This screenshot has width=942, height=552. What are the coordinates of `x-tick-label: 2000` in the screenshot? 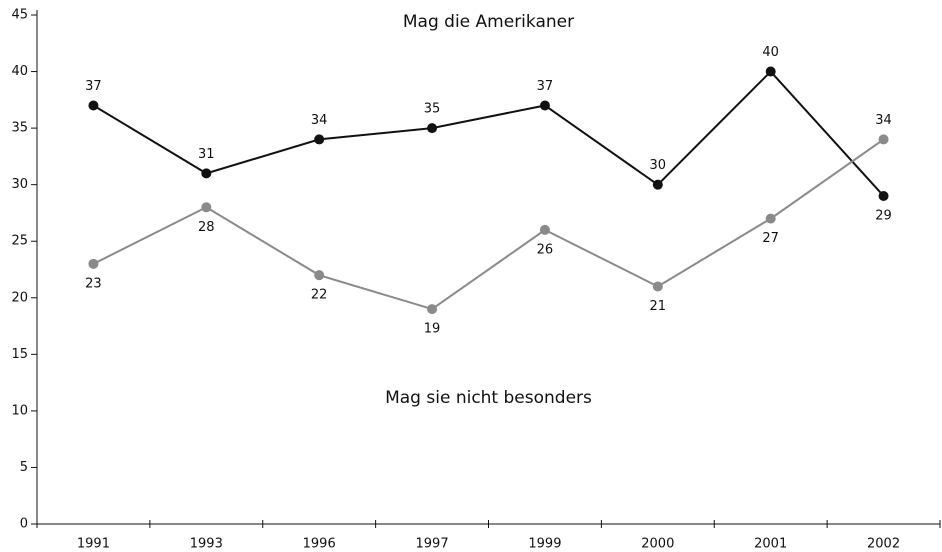 It's located at (657, 544).